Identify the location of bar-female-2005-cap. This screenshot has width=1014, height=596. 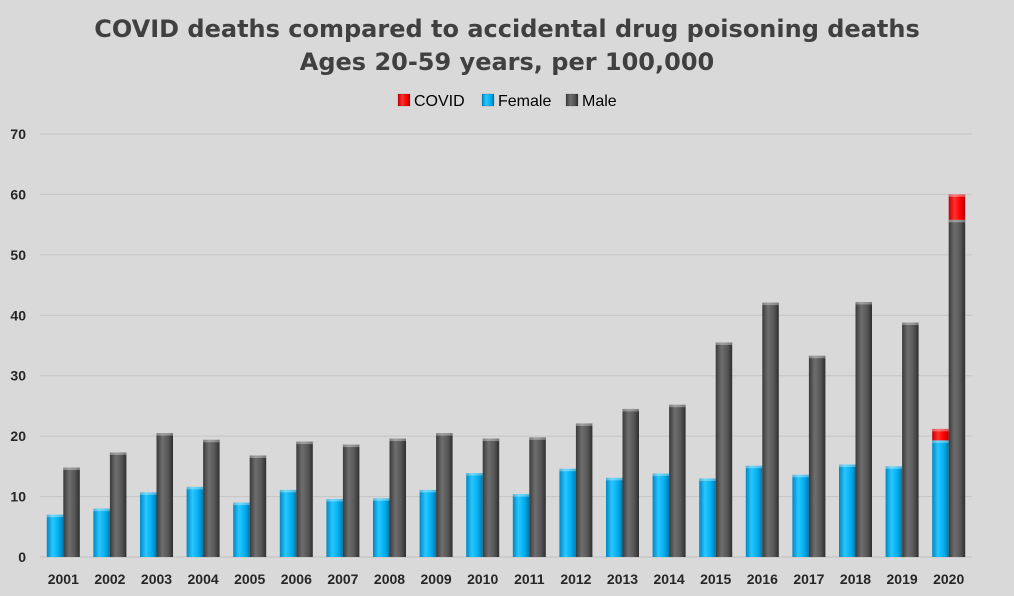
(241, 504).